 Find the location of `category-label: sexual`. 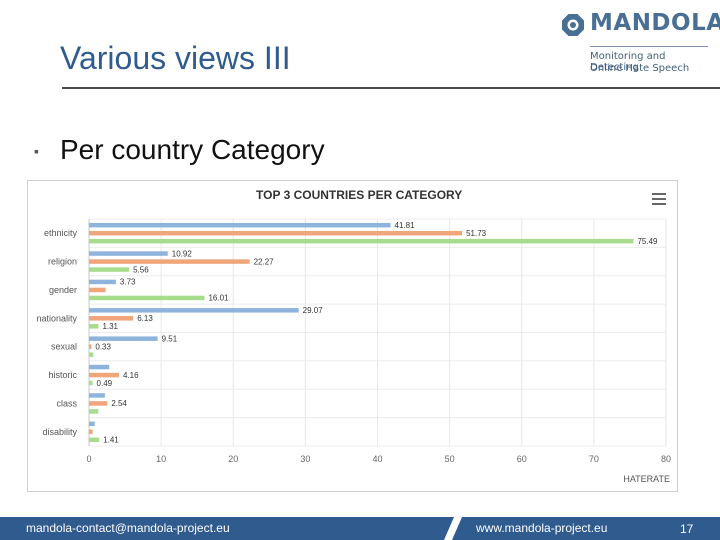

category-label: sexual is located at coordinates (64, 347).